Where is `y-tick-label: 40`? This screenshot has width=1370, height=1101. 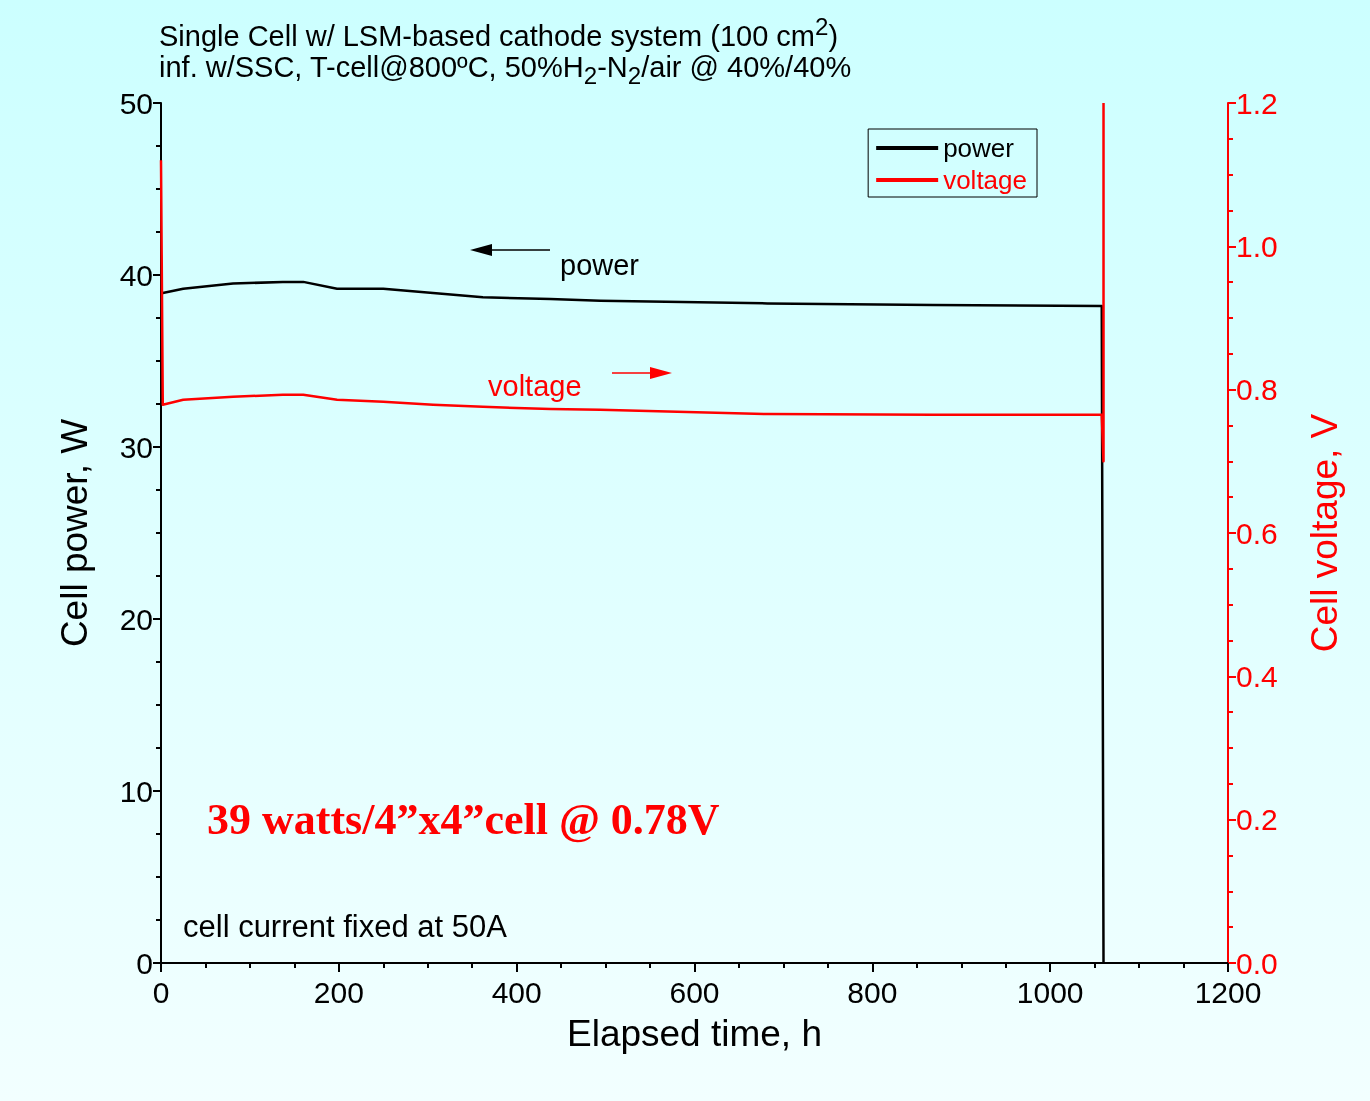 y-tick-label: 40 is located at coordinates (136, 275).